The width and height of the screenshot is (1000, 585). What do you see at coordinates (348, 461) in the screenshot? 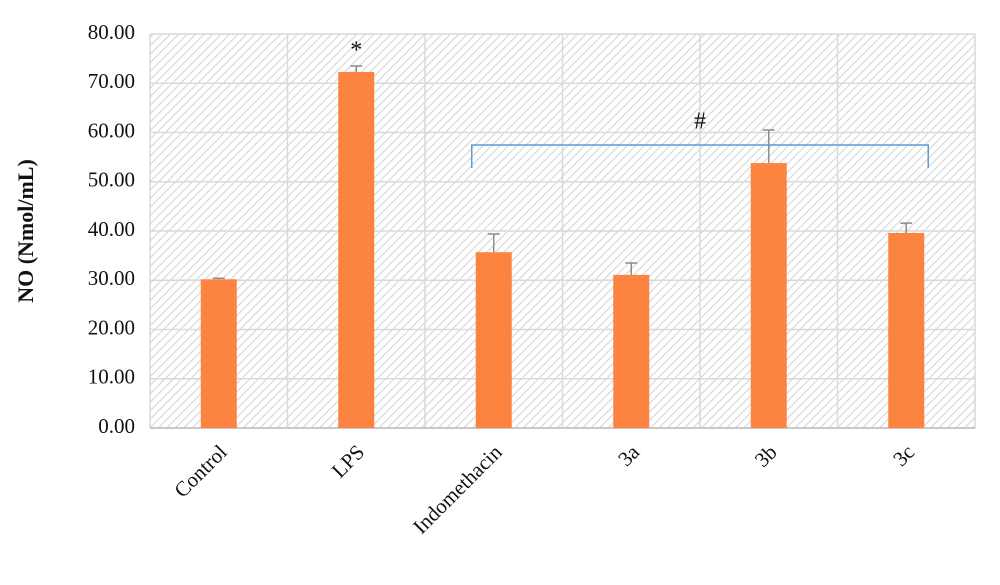
I see `x-tick-label: LPS` at bounding box center [348, 461].